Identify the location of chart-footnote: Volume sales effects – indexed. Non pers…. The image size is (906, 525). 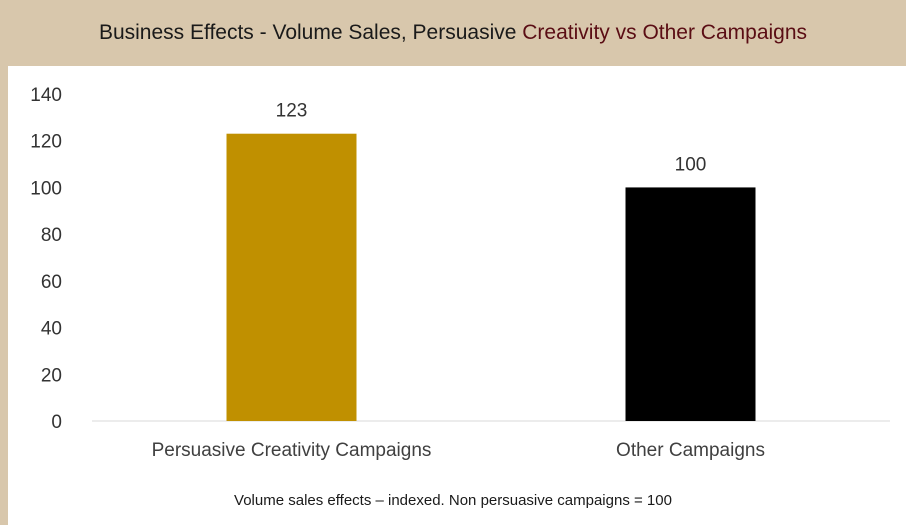
(453, 500).